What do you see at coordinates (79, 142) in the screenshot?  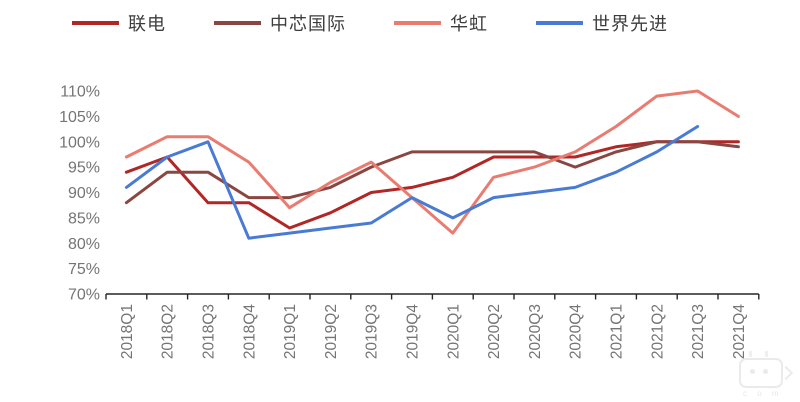 I see `y-tick-label: 100%` at bounding box center [79, 142].